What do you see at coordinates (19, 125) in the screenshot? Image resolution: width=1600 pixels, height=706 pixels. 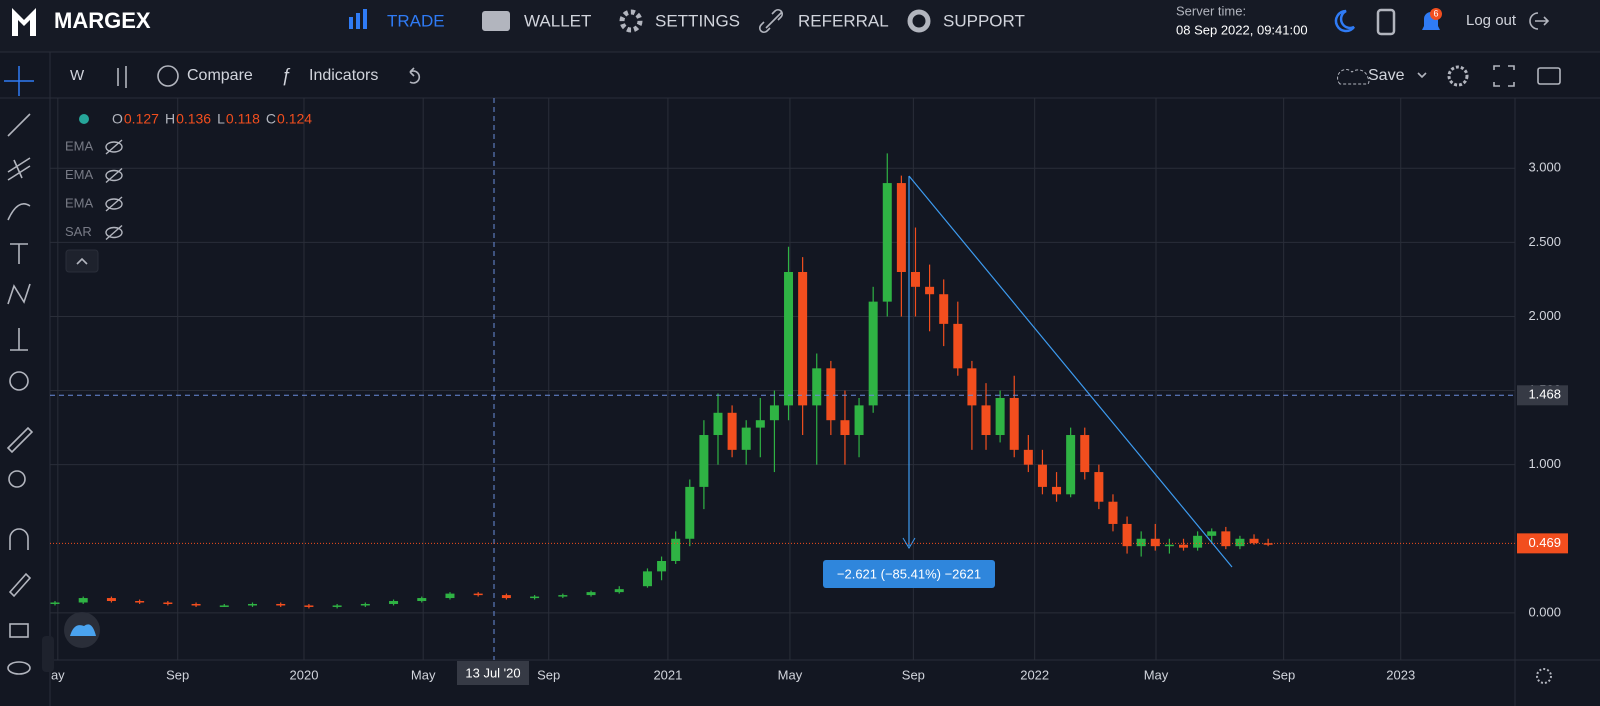 I see `line-tool` at bounding box center [19, 125].